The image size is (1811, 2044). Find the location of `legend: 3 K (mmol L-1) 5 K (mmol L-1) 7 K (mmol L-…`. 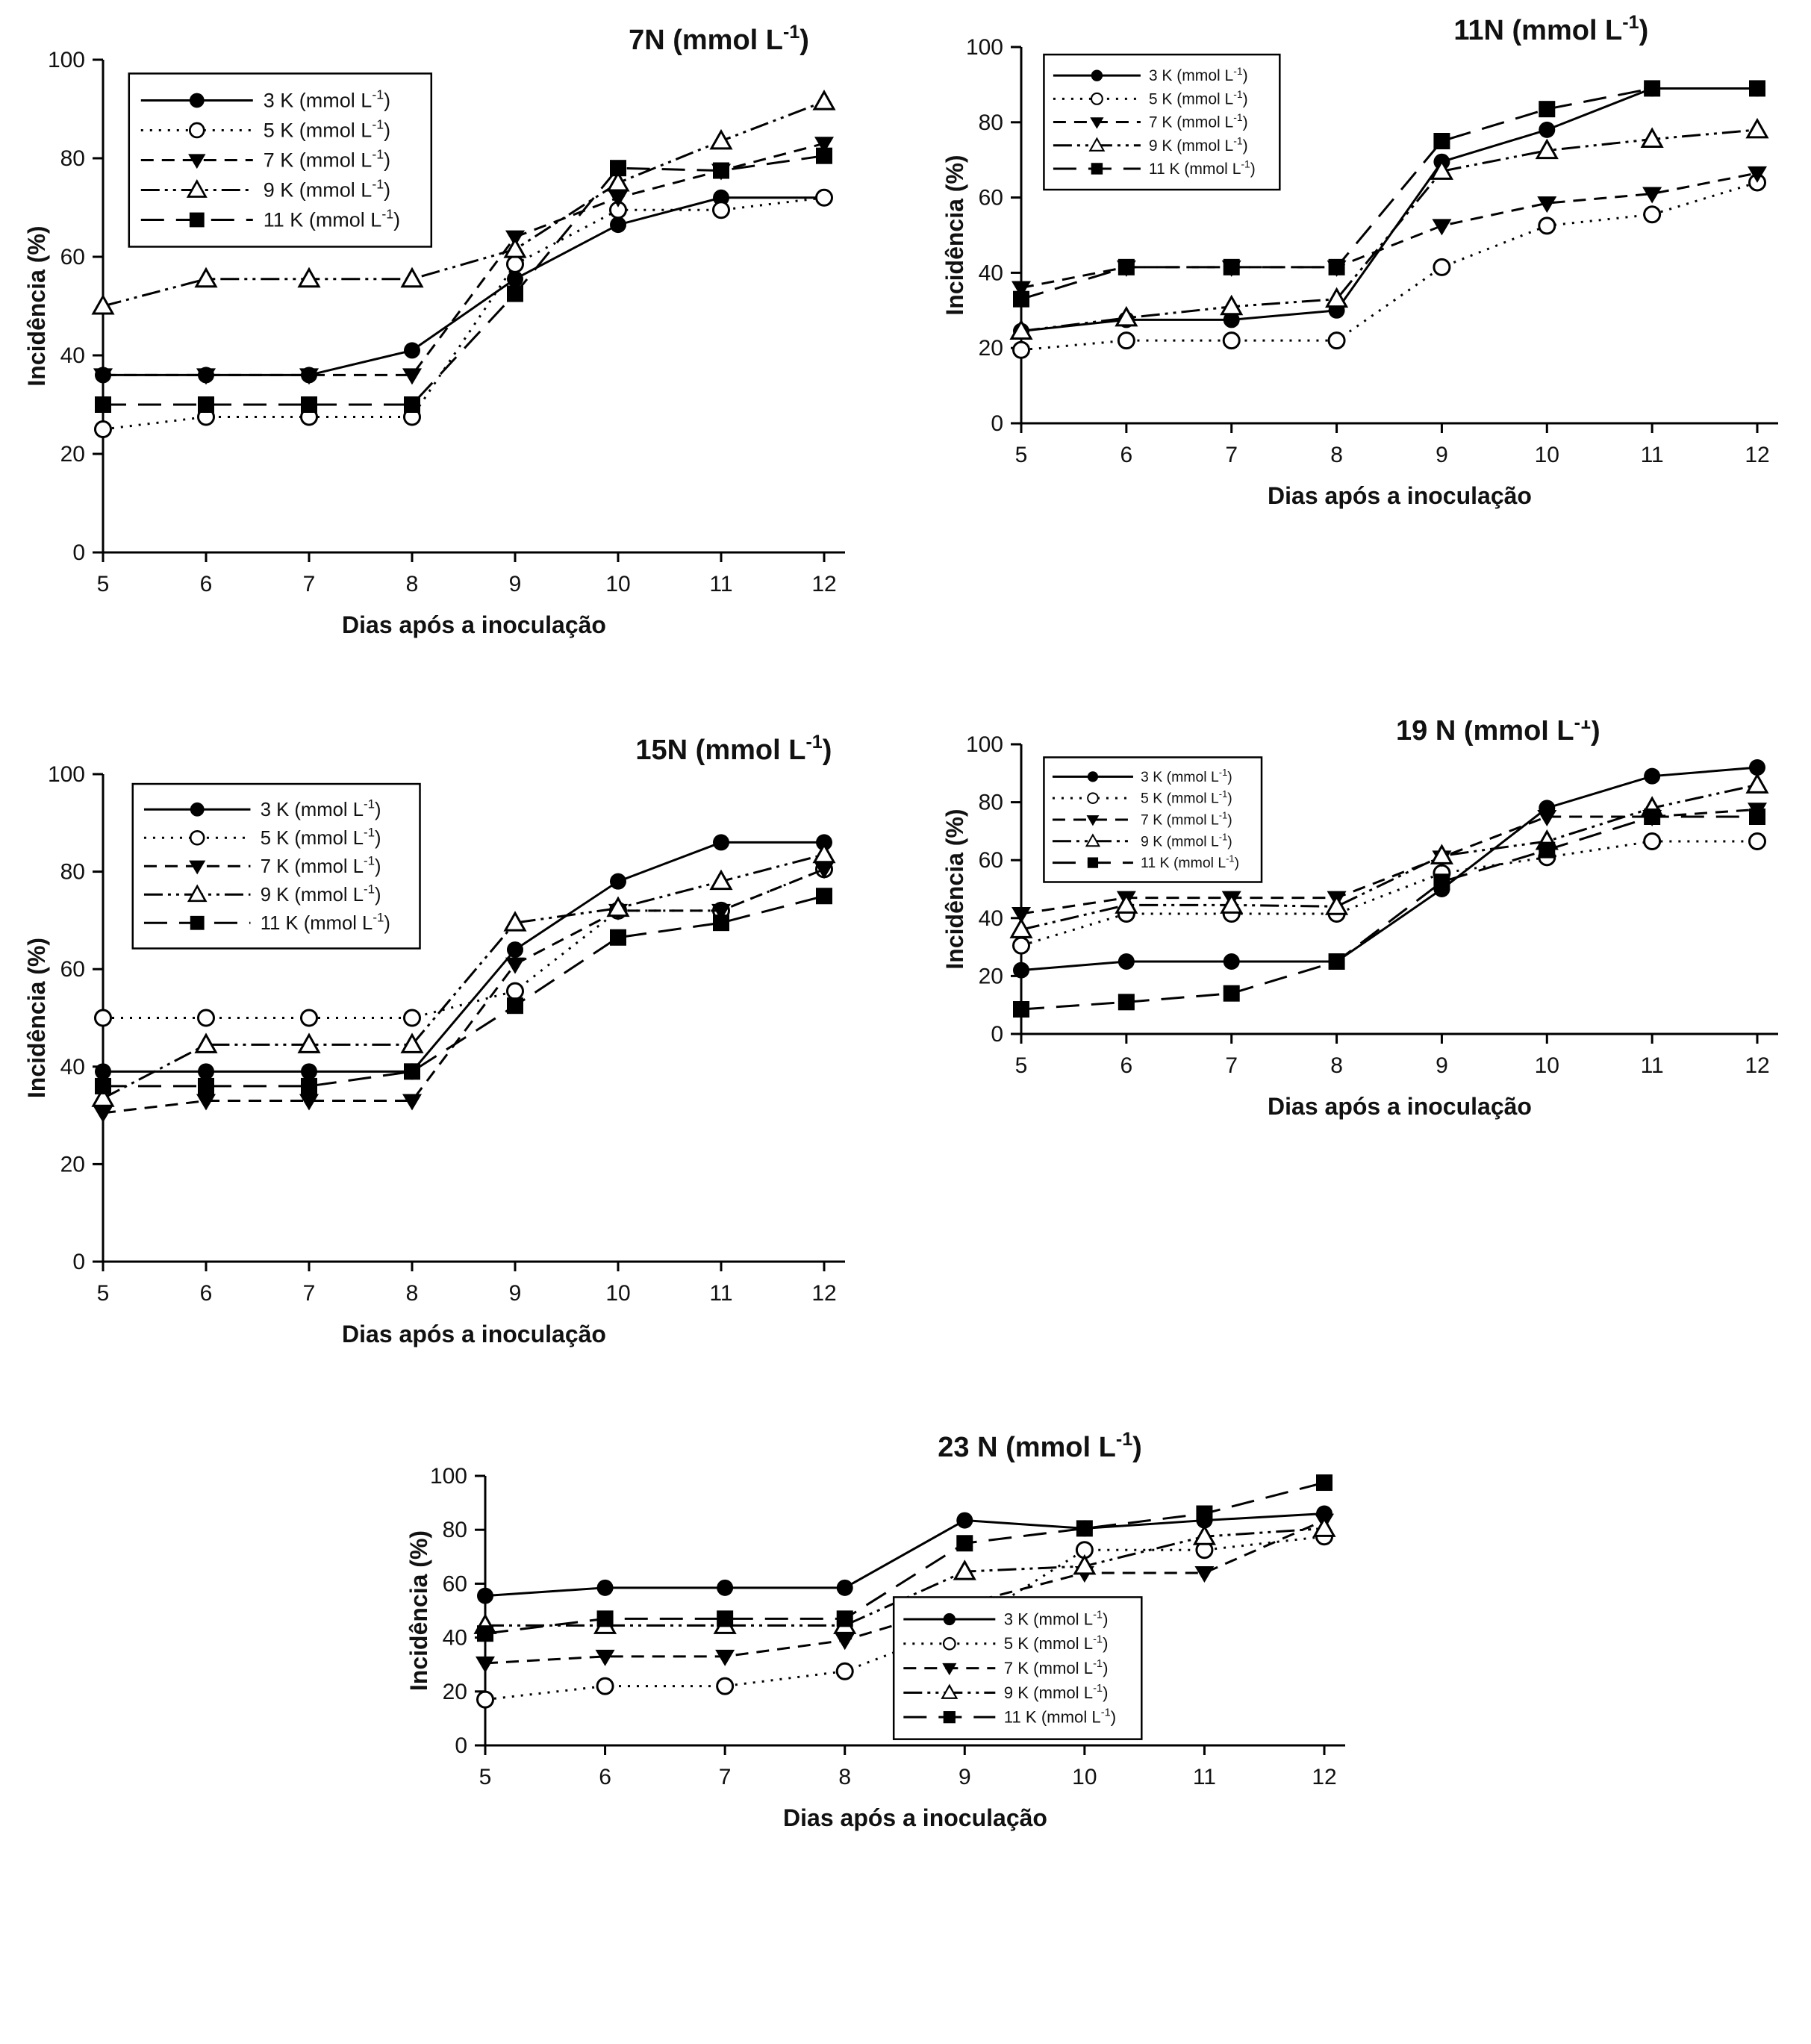

legend: 3 K (mmol L-1) 5 K (mmol L-1) 7 K (mmol L-… is located at coordinates (276, 866).